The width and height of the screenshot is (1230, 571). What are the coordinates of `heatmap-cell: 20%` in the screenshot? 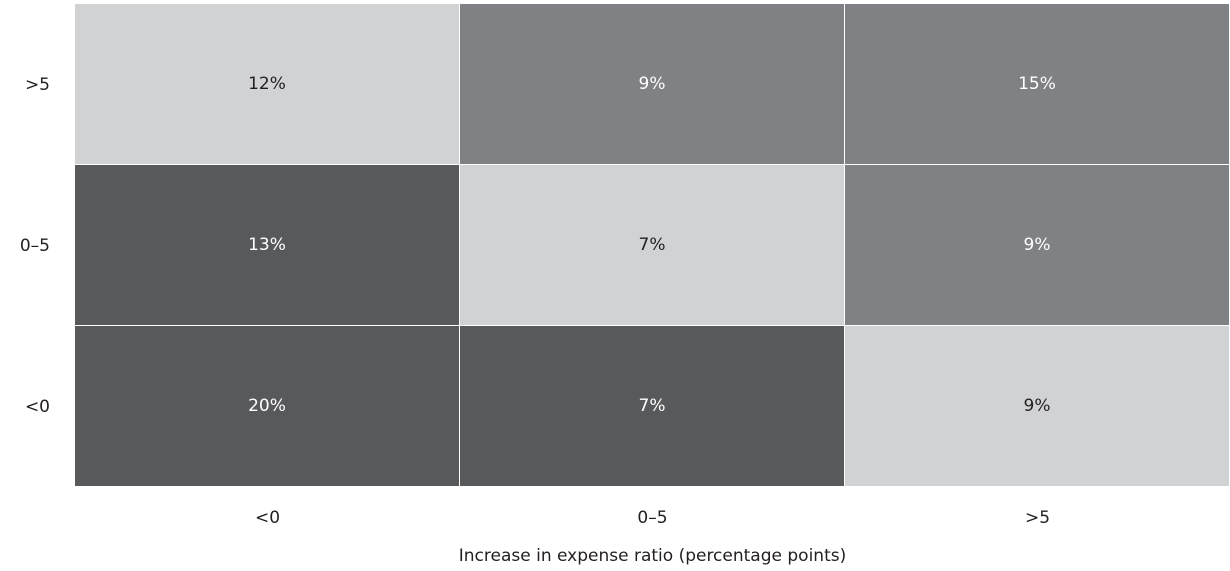 It's located at (267, 406).